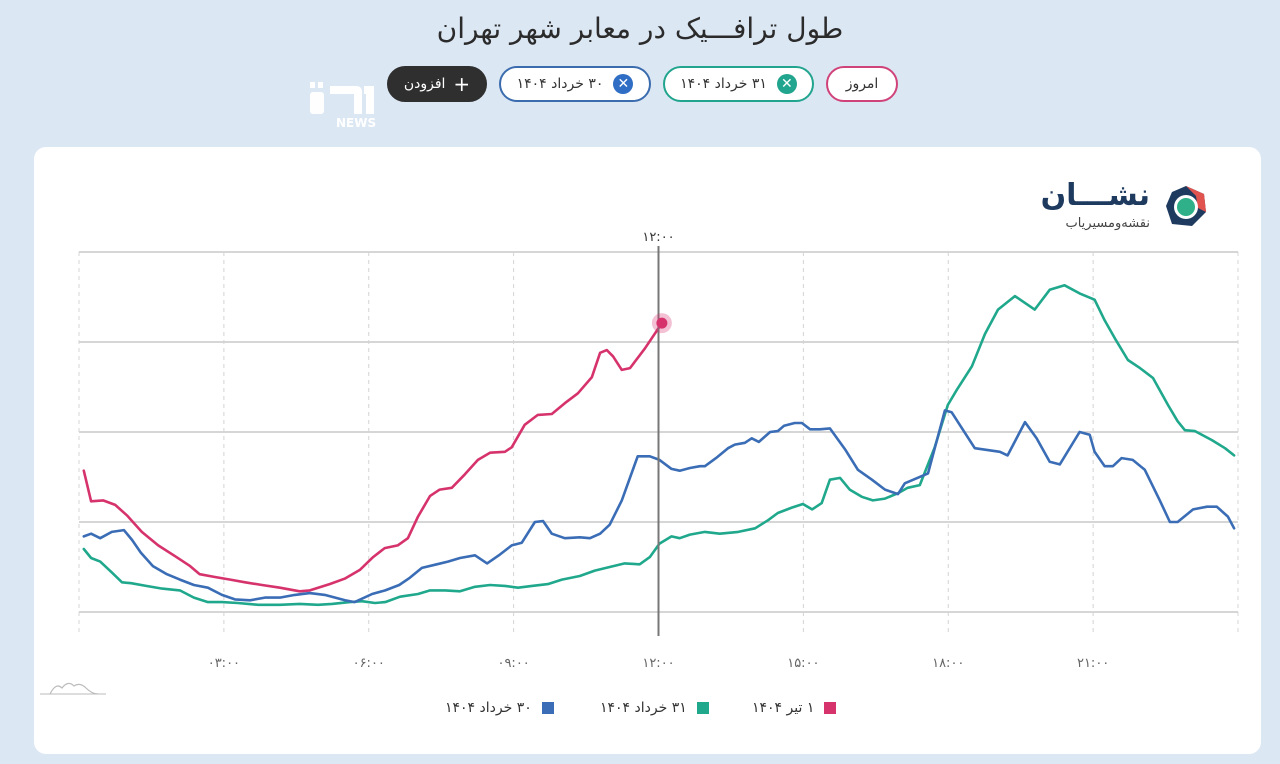  I want to click on add-date-button: + افزودن, so click(437, 84).